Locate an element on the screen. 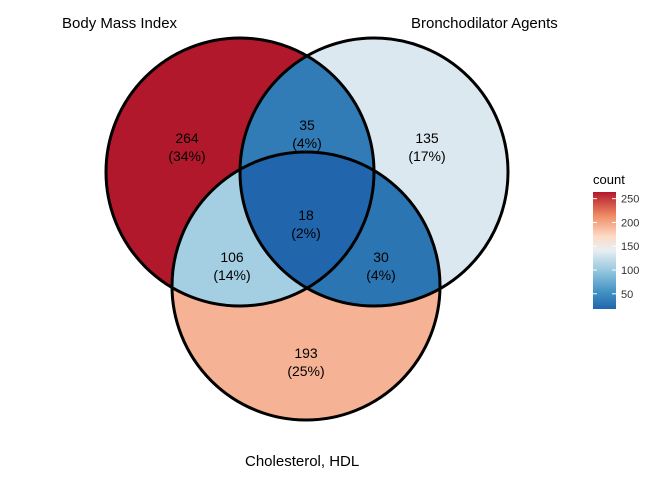  legend-tick-label: 200 is located at coordinates (630, 223).